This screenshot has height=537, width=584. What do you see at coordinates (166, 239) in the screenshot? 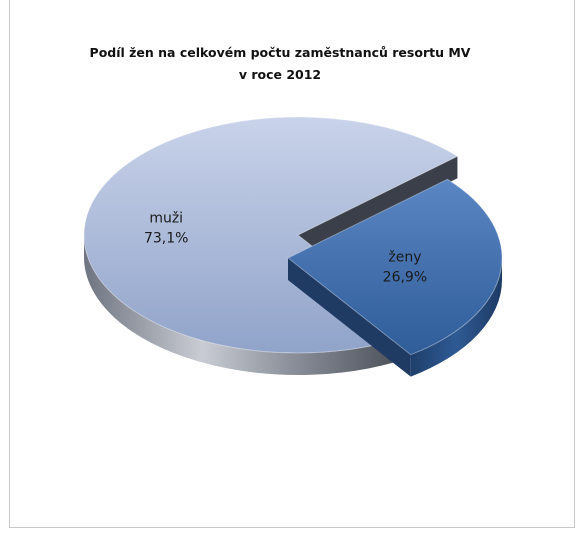
I see `slice-value-muži: 73,1%` at bounding box center [166, 239].